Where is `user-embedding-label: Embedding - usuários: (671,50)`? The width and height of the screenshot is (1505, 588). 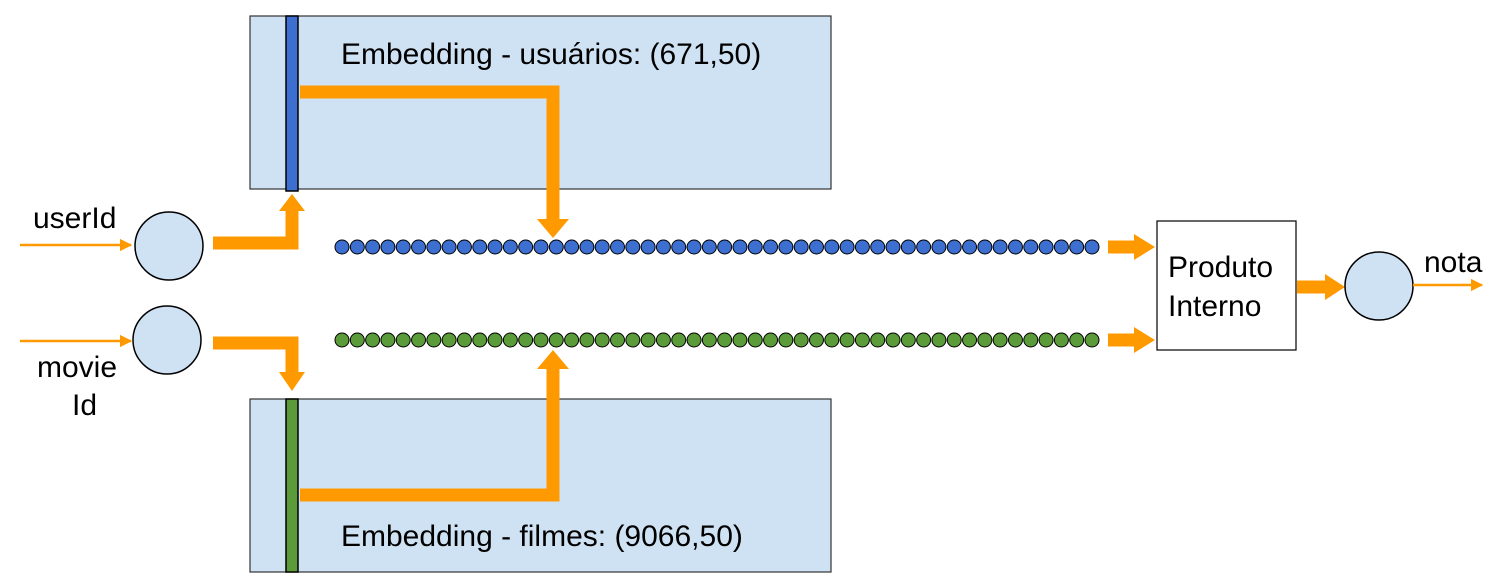 user-embedding-label: Embedding - usuários: (671,50) is located at coordinates (551, 54).